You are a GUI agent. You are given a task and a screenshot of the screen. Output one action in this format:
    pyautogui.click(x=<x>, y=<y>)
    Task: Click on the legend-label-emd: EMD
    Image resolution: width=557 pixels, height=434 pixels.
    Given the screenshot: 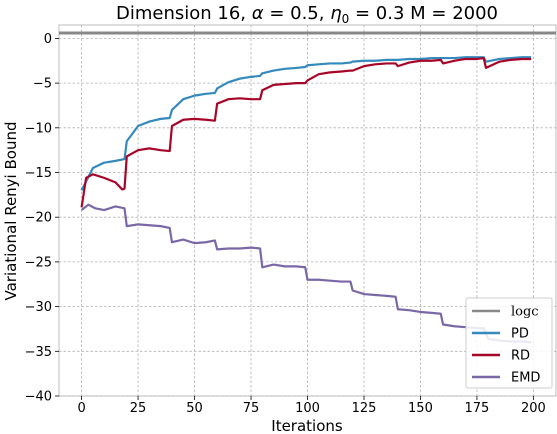 What is the action you would take?
    pyautogui.click(x=525, y=378)
    